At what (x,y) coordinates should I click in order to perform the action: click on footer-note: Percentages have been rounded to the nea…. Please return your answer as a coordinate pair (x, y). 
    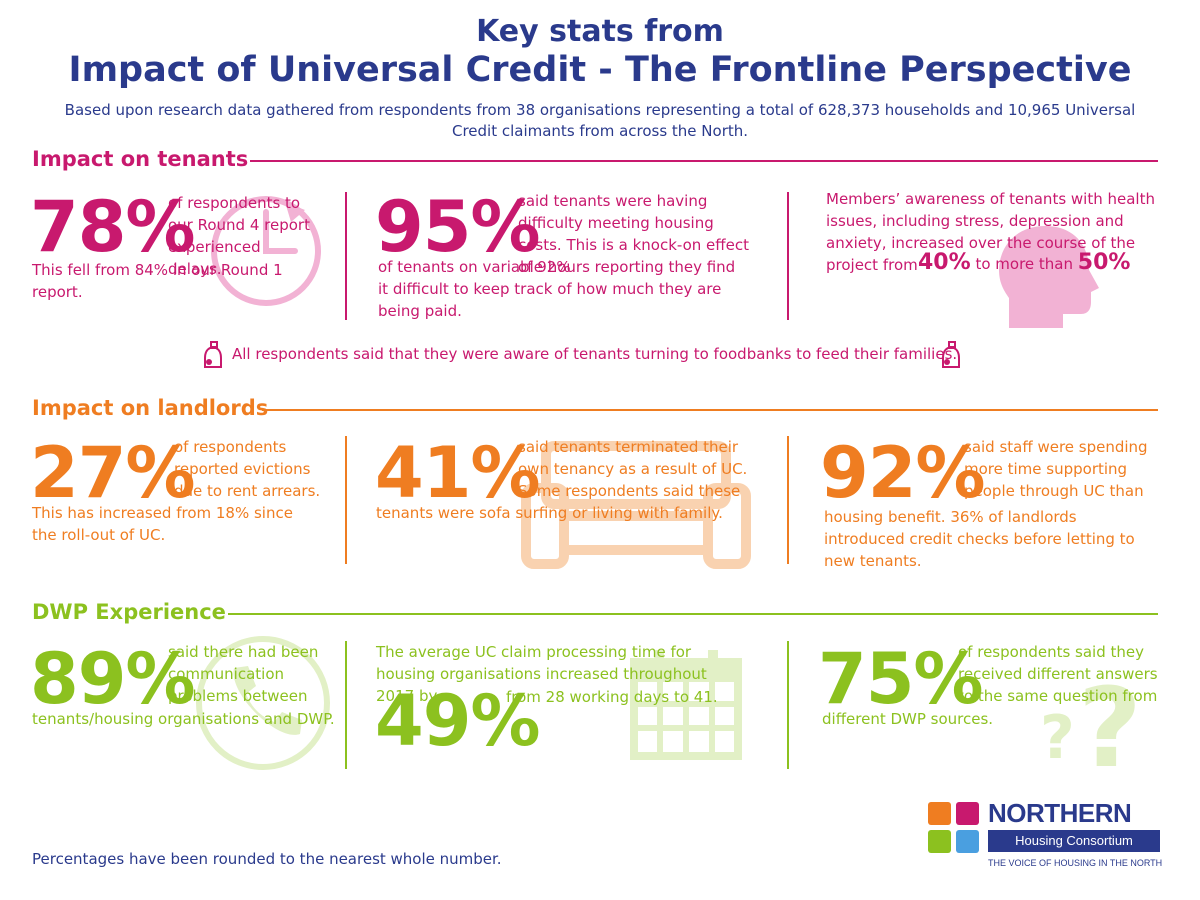
    Looking at the image, I should click on (267, 859).